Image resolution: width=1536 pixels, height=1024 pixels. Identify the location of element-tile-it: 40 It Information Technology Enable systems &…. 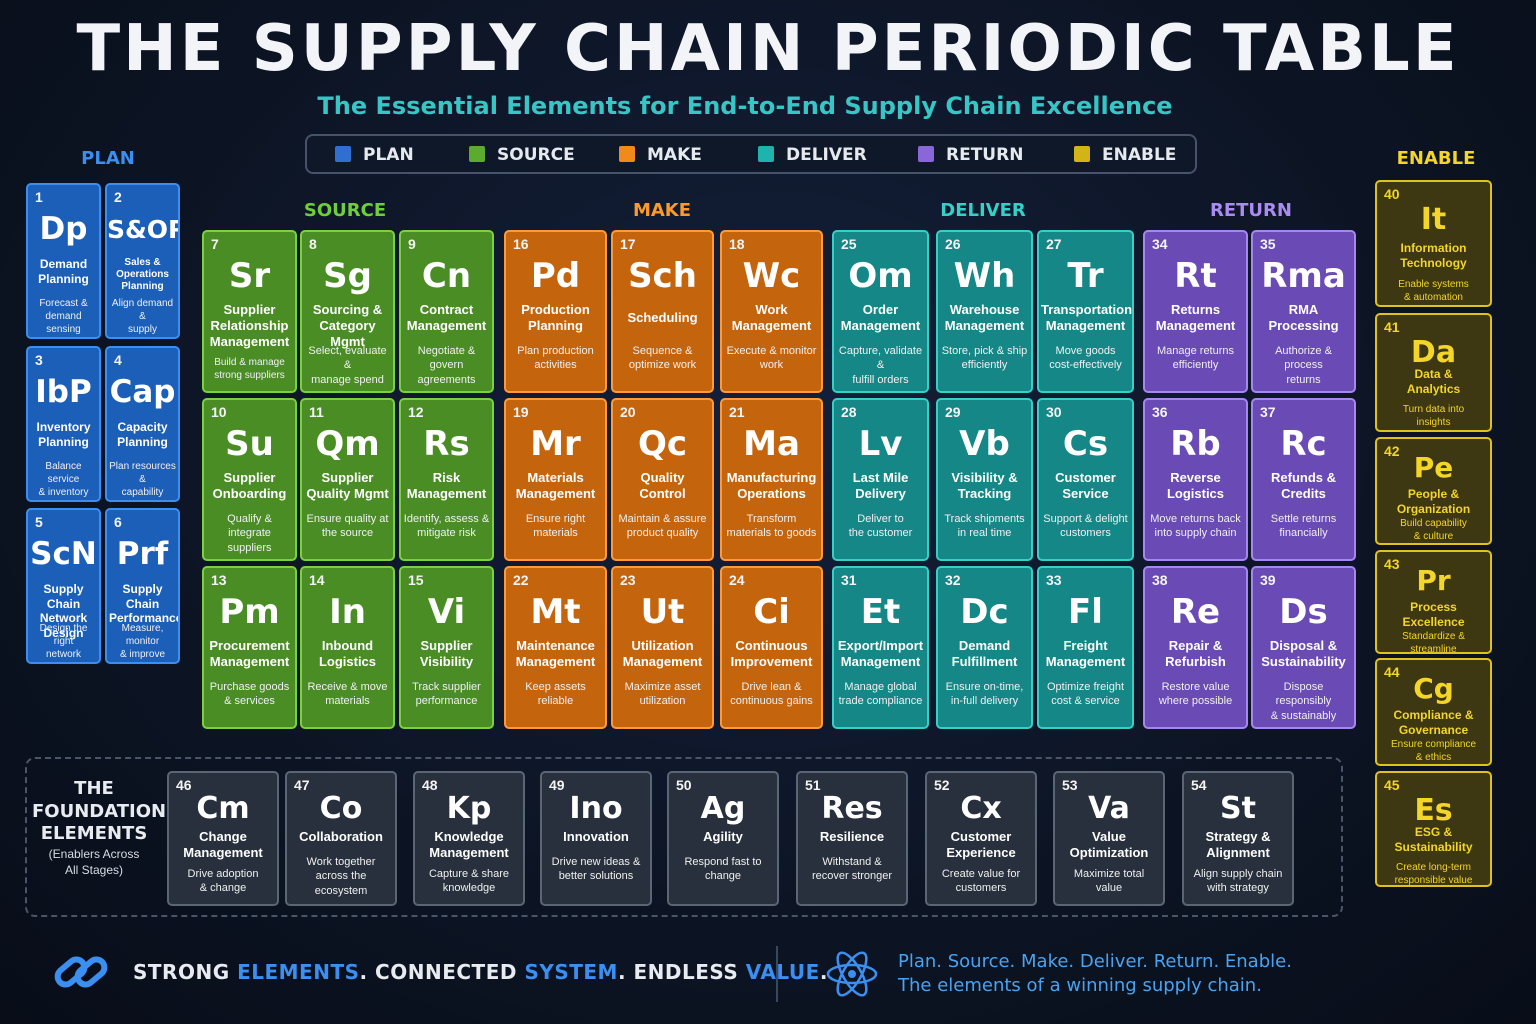
(1433, 243).